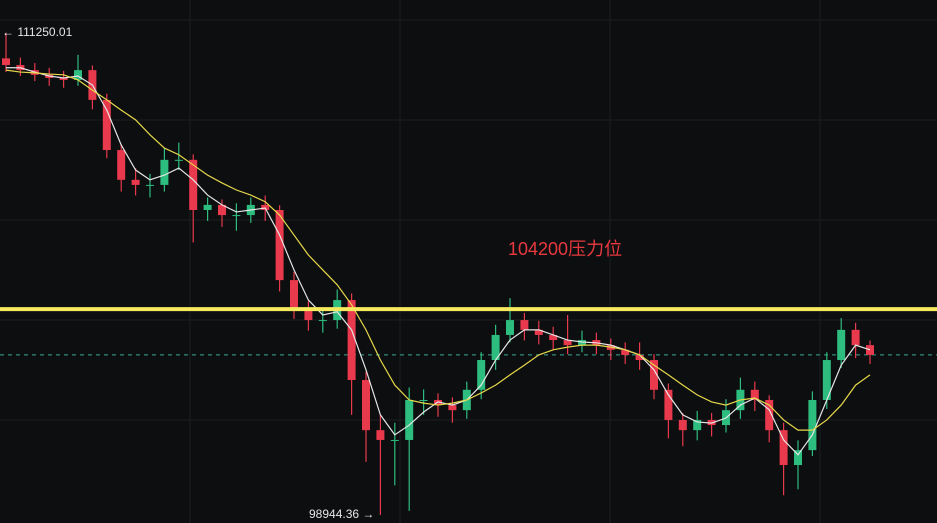 The image size is (937, 523). I want to click on max-price-label: ← 111250.01, so click(37, 32).